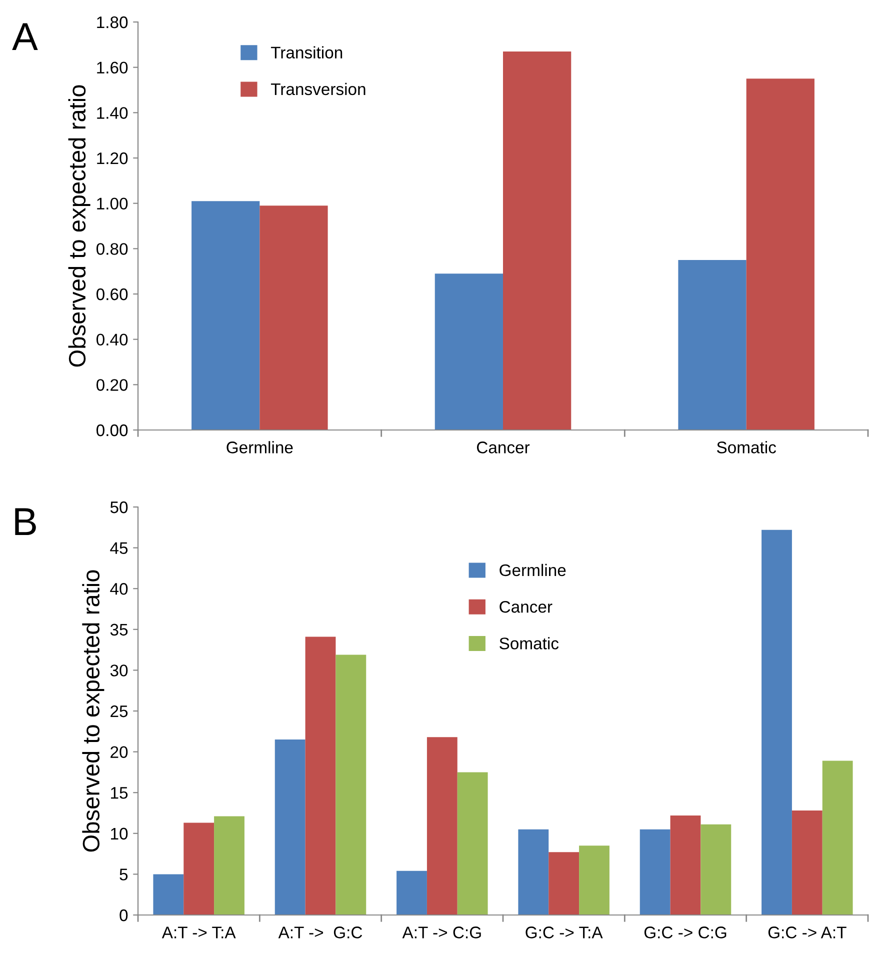 The image size is (875, 957). Describe the element at coordinates (112, 158) in the screenshot. I see `y-tick-label: 1.20` at that location.